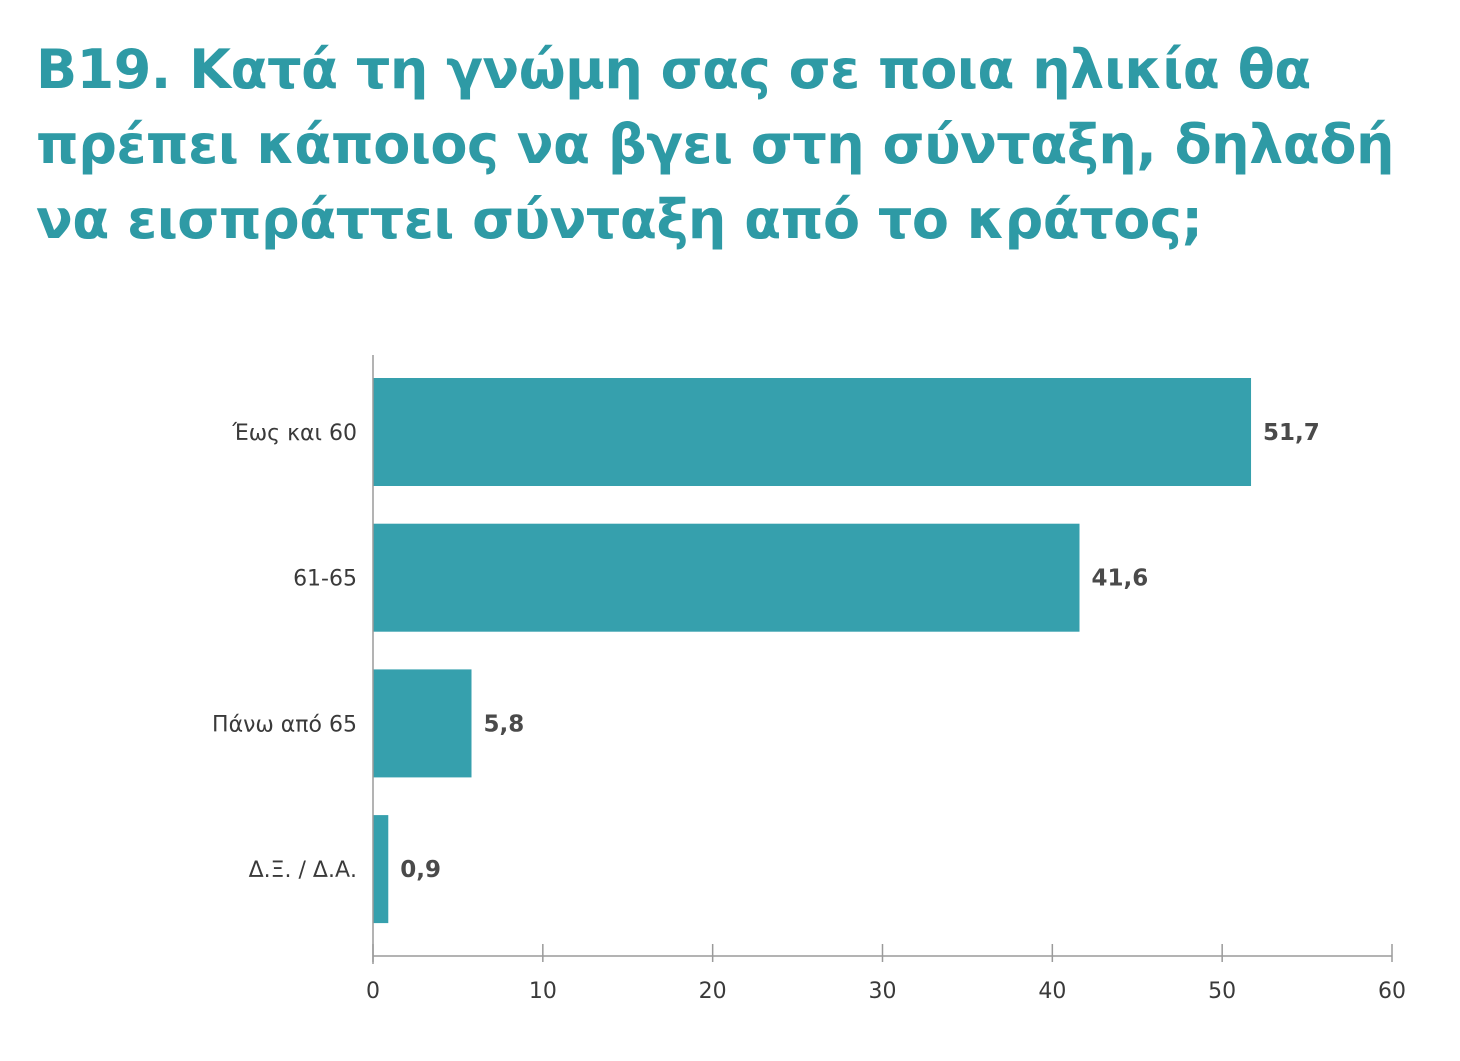  I want to click on category-label: Πάνω από 65, so click(284, 724).